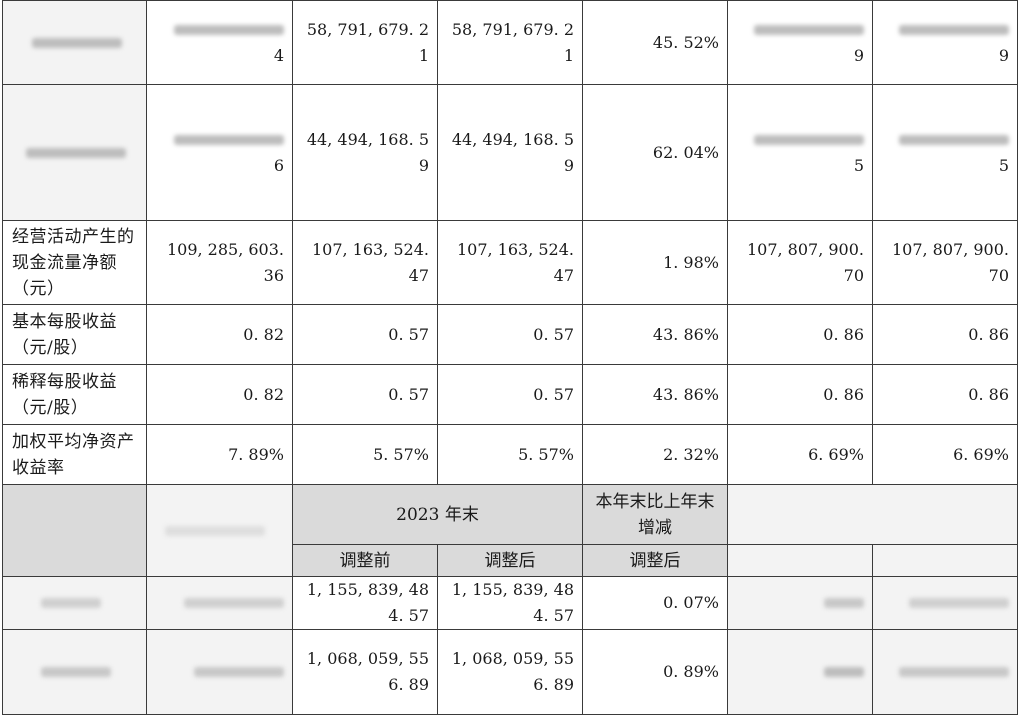 The image size is (1018, 717). I want to click on row-label: 加权平均净资产收益率, so click(74, 454).